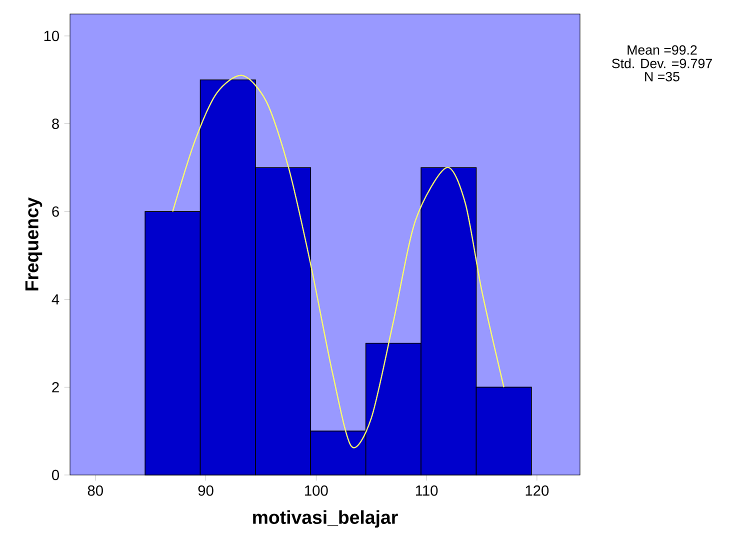 The width and height of the screenshot is (740, 538). Describe the element at coordinates (427, 490) in the screenshot. I see `x-tick-label: 110` at that location.